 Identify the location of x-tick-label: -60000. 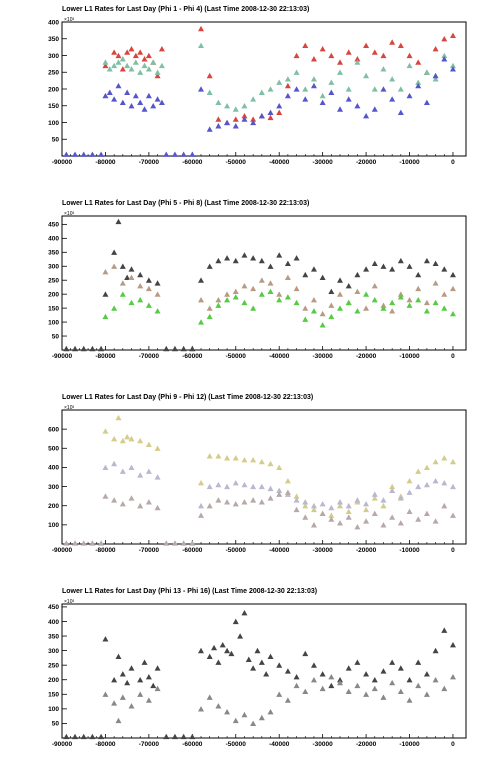
(192, 744).